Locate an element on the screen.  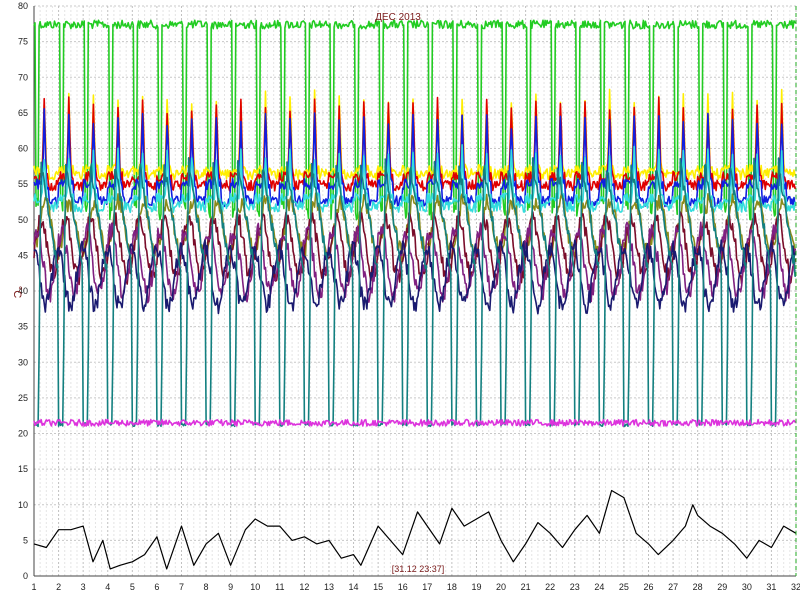
x-tick-label: 17 is located at coordinates (427, 587).